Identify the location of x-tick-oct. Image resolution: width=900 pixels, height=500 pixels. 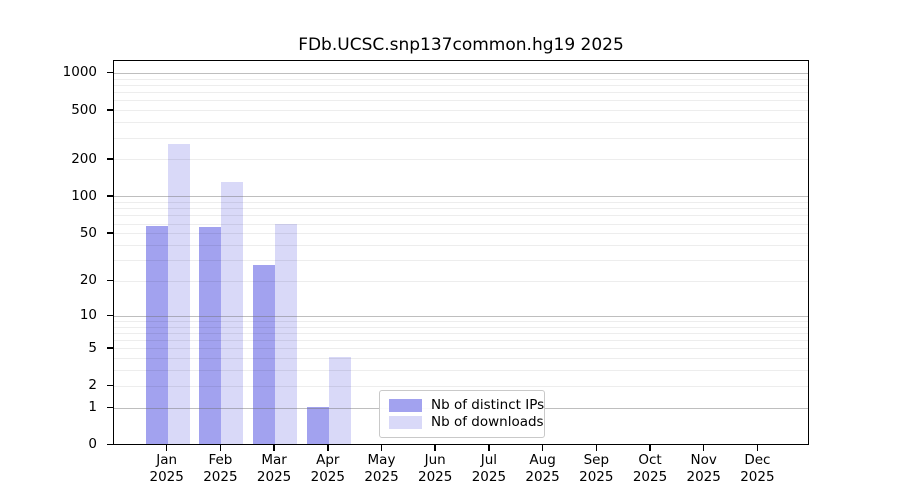
(650, 448).